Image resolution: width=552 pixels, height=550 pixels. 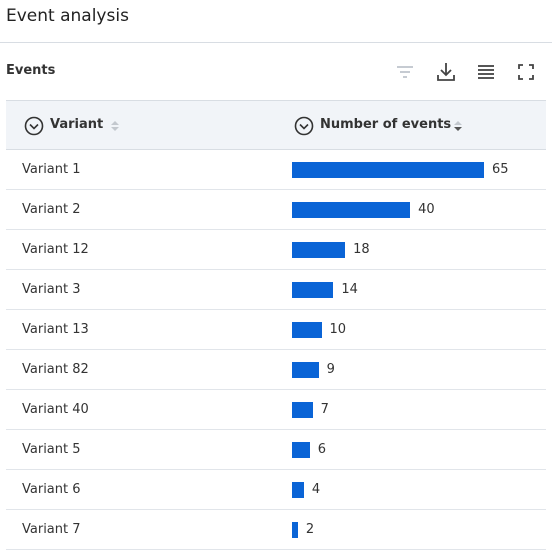 What do you see at coordinates (276, 410) in the screenshot?
I see `table-row: Variant 40 7` at bounding box center [276, 410].